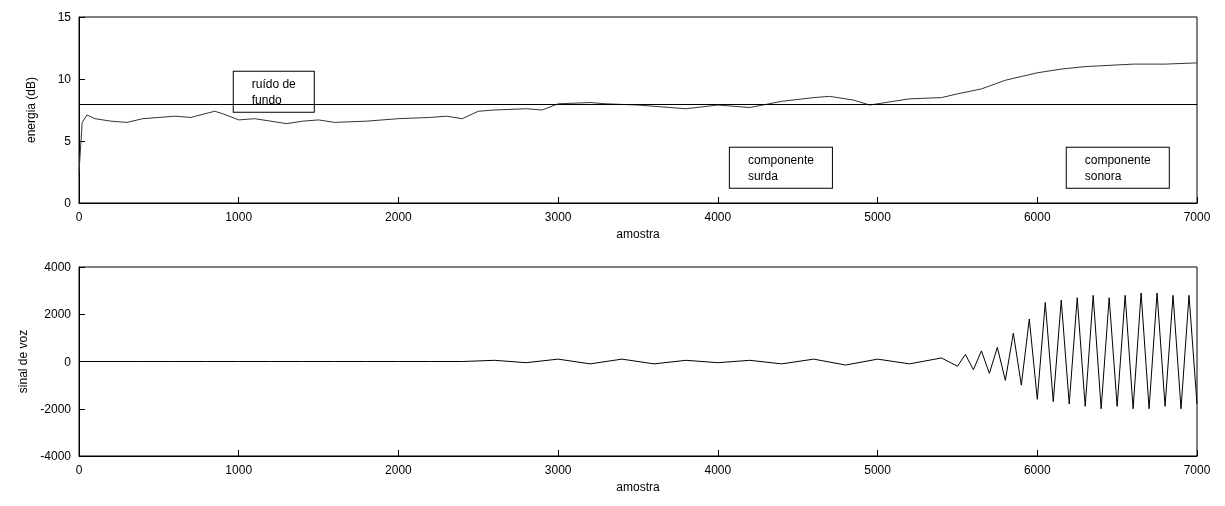 The width and height of the screenshot is (1225, 506). Describe the element at coordinates (1118, 167) in the screenshot. I see `annotation: componente sonora` at that location.